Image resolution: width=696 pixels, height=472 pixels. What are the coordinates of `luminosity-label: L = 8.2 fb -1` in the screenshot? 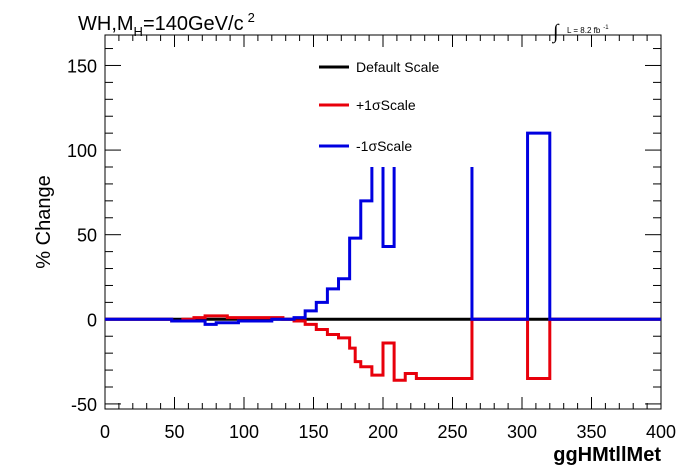 It's located at (588, 30).